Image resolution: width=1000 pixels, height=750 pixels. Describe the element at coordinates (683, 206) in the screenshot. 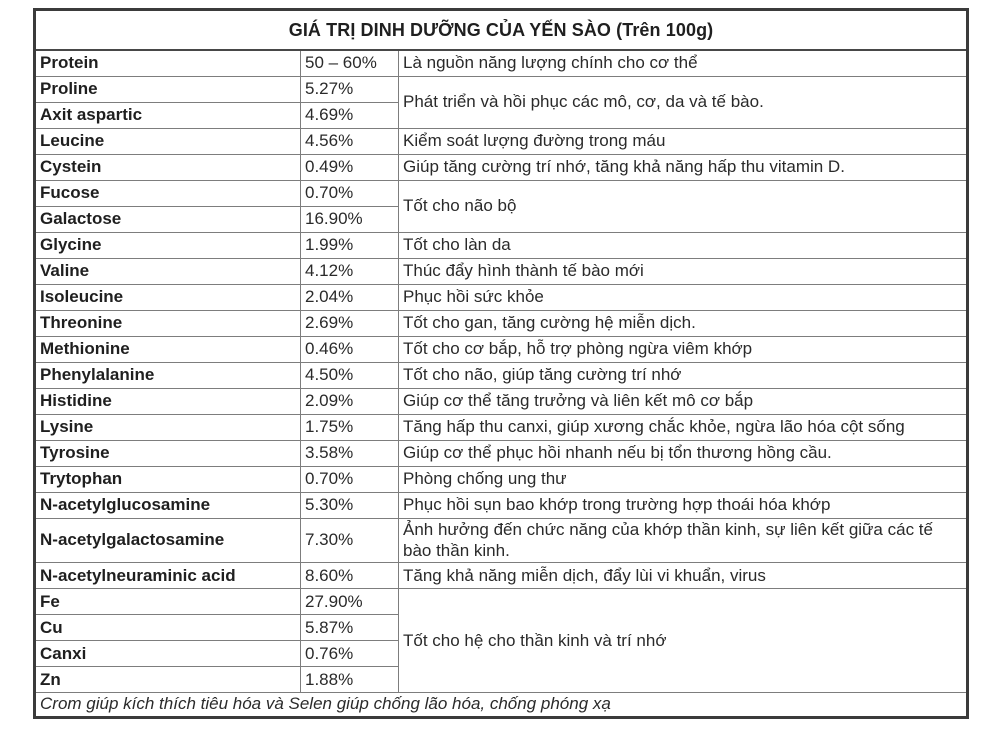

I see `nutrient-benefit-cell: Tốt cho não bộ` at that location.